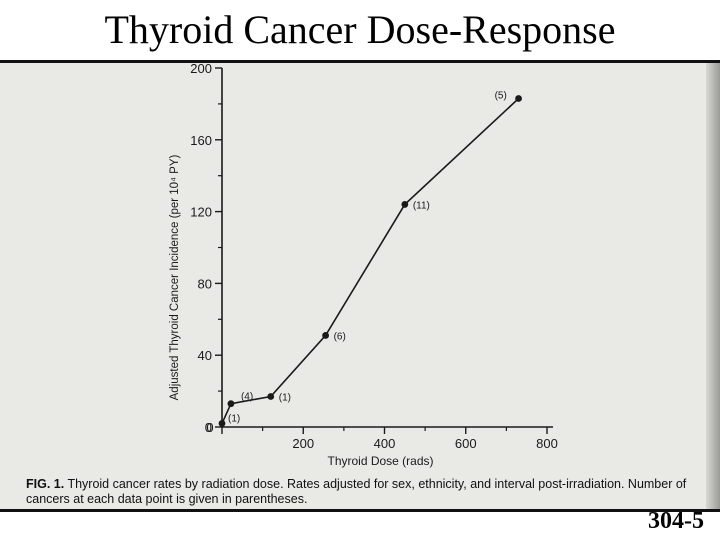 Image resolution: width=720 pixels, height=540 pixels. Describe the element at coordinates (385, 443) in the screenshot. I see `x-tick-label: 400` at that location.